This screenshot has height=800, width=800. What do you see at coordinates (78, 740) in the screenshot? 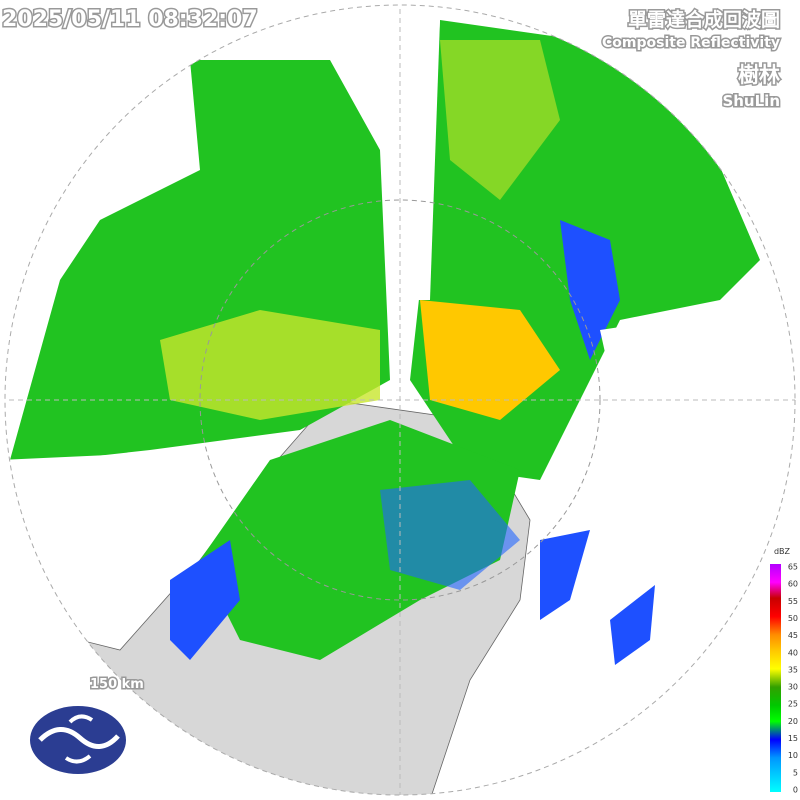
I see `logo` at bounding box center [78, 740].